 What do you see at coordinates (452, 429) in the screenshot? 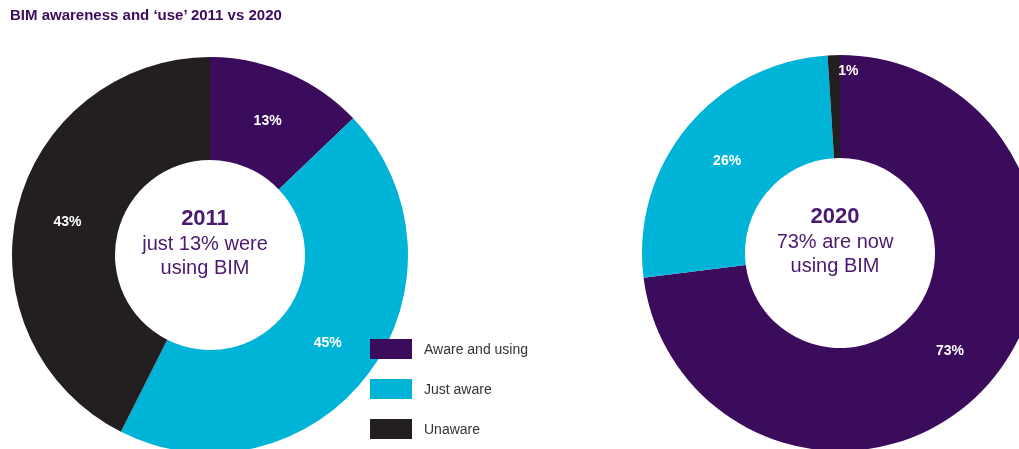
I see `legend-label: Unaware` at bounding box center [452, 429].